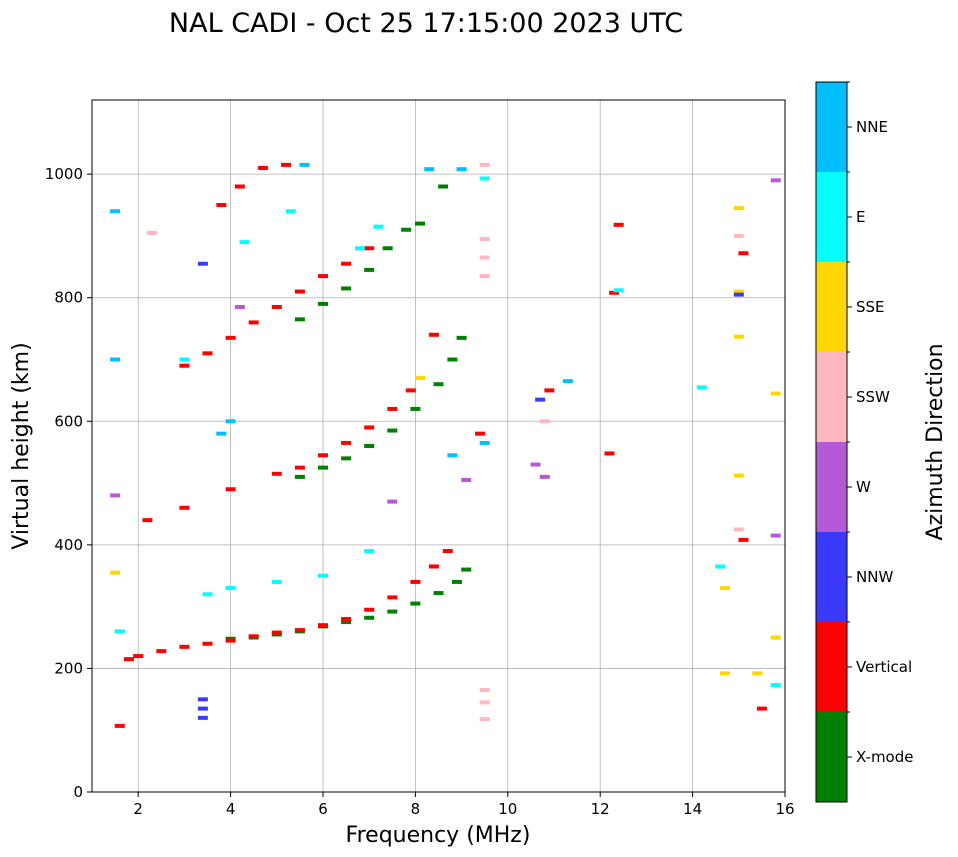  What do you see at coordinates (21, 445) in the screenshot?
I see `y-axis-label: Virtual height (km)` at bounding box center [21, 445].